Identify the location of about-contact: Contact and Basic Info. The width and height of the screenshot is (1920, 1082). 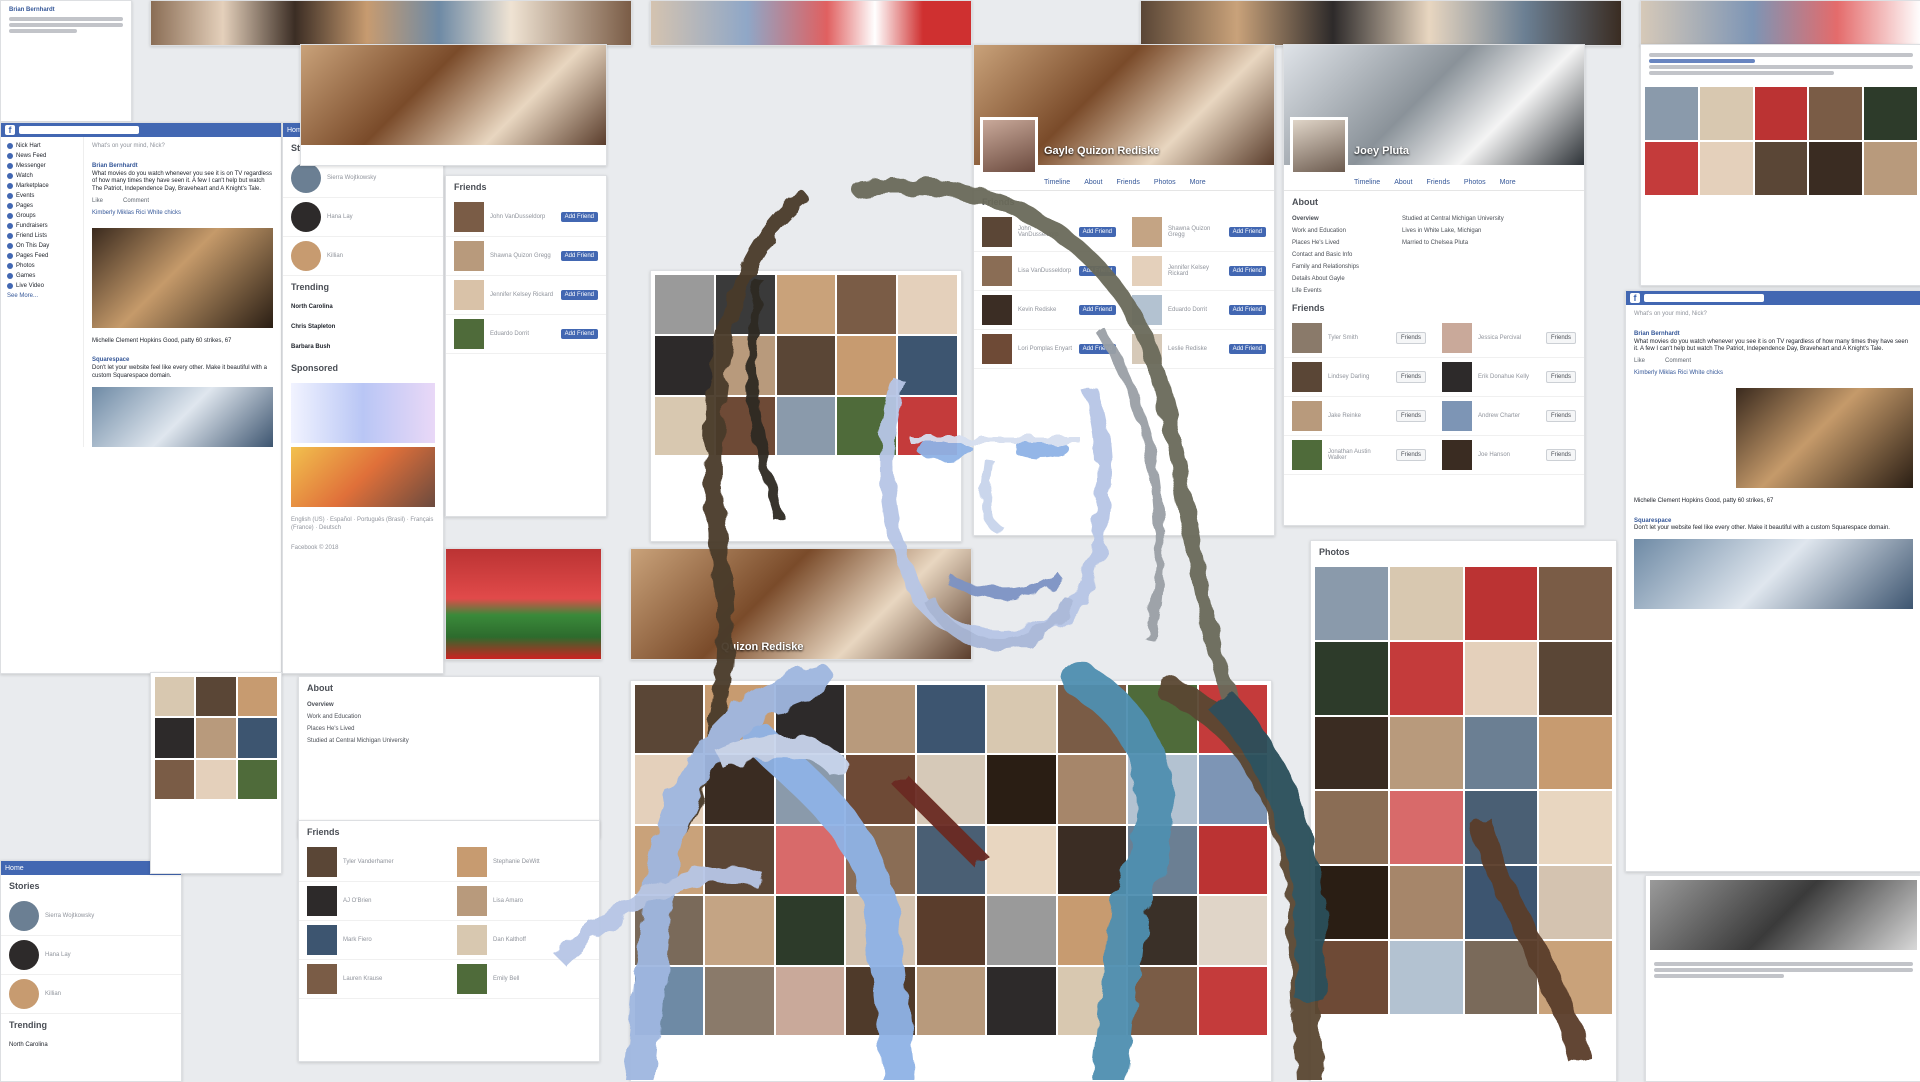
(1322, 255).